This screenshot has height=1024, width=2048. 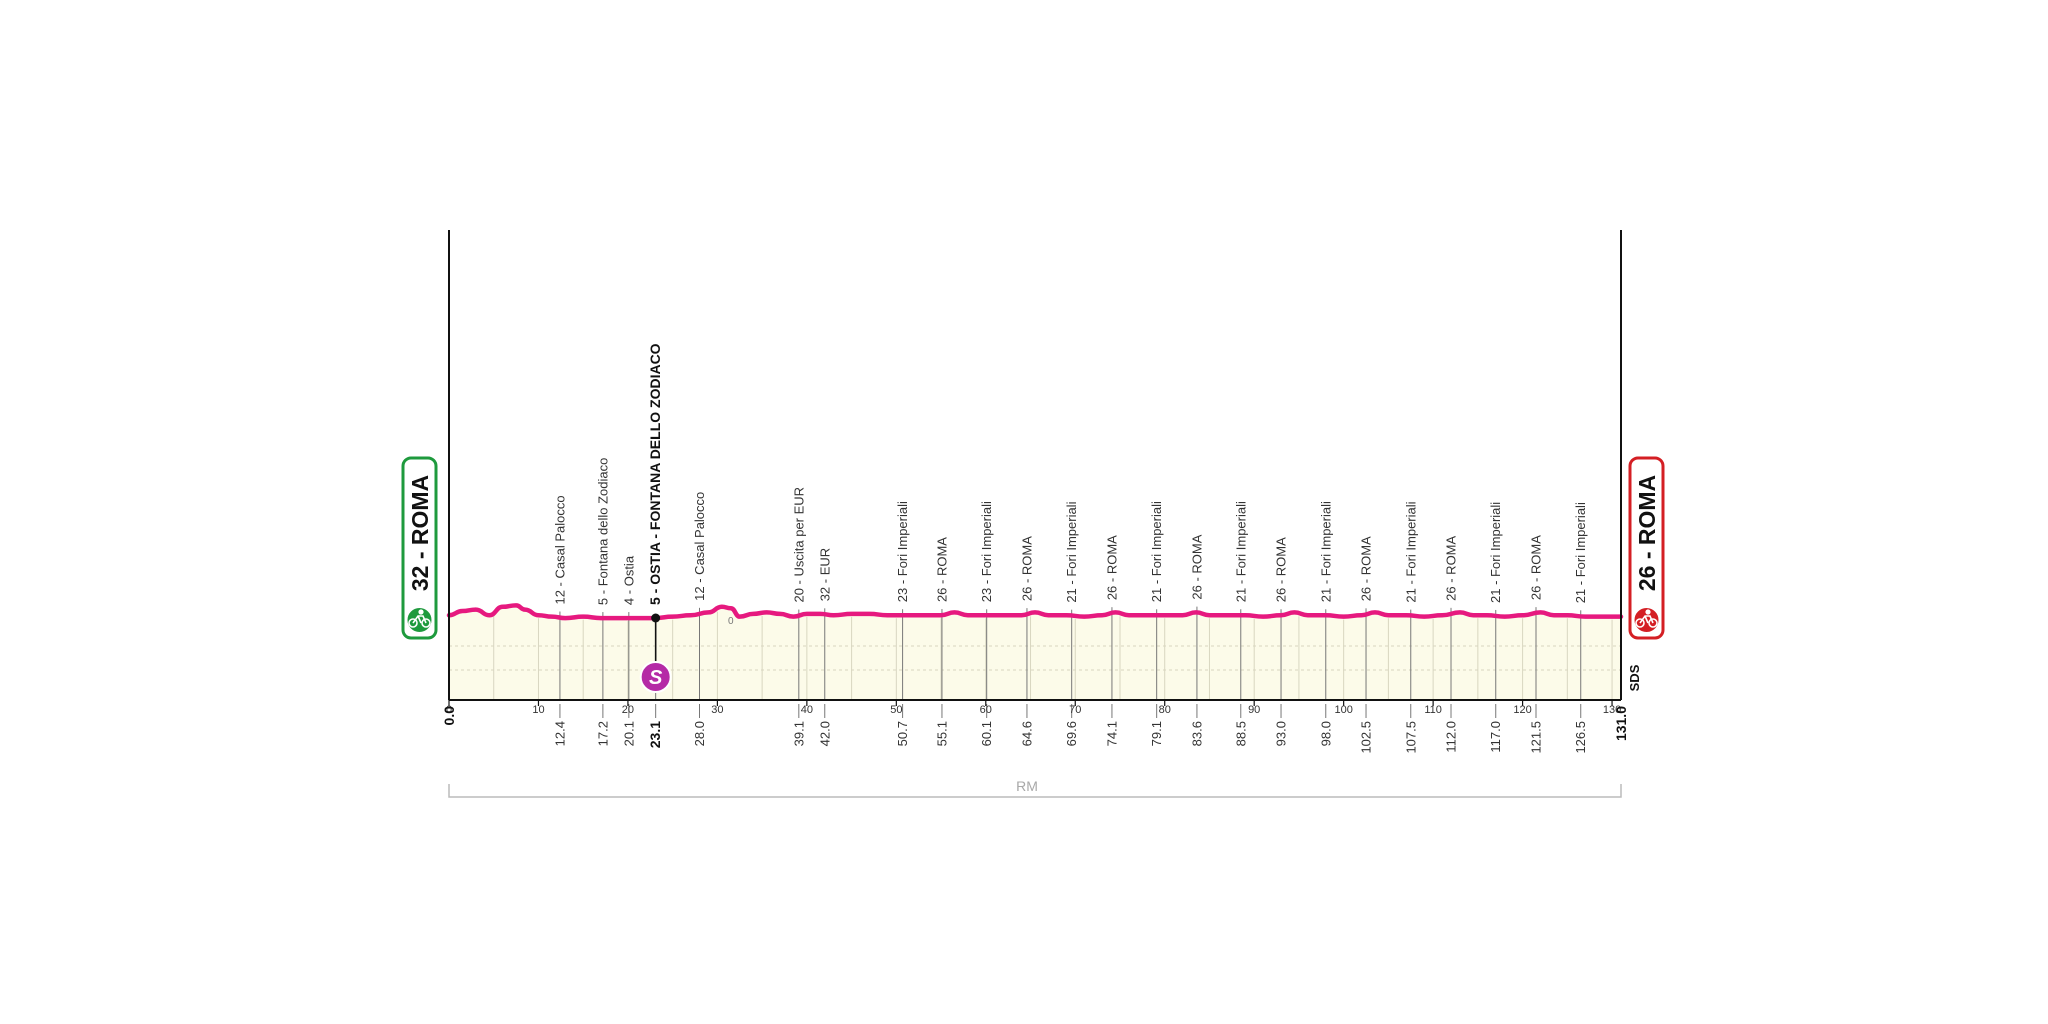 I want to click on waypoint-km-label: 50.7, so click(x=902, y=733).